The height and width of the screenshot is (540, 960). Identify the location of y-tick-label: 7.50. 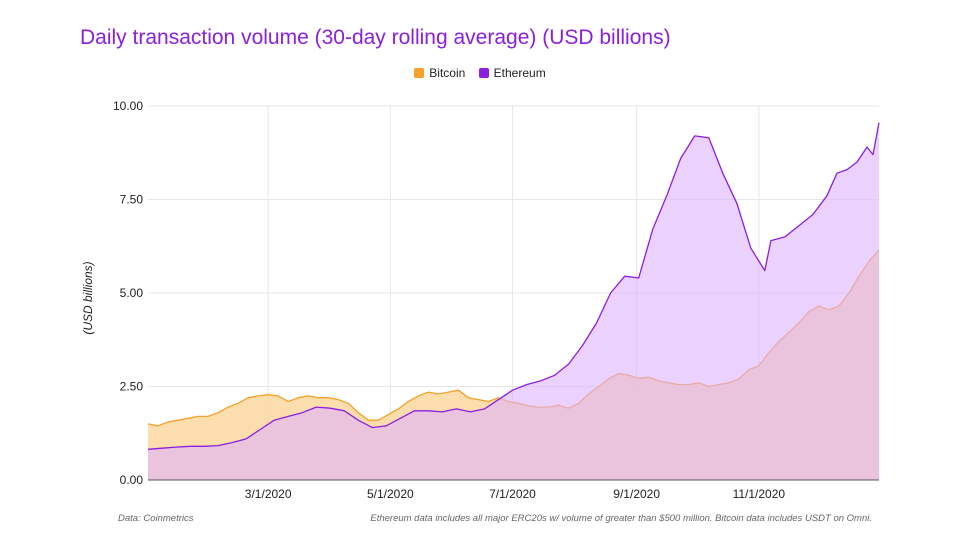
(132, 200).